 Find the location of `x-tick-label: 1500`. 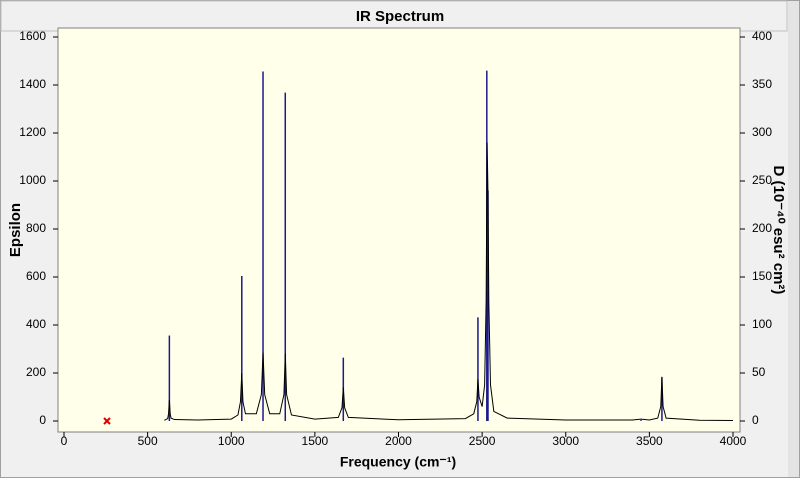

x-tick-label: 1500 is located at coordinates (315, 441).